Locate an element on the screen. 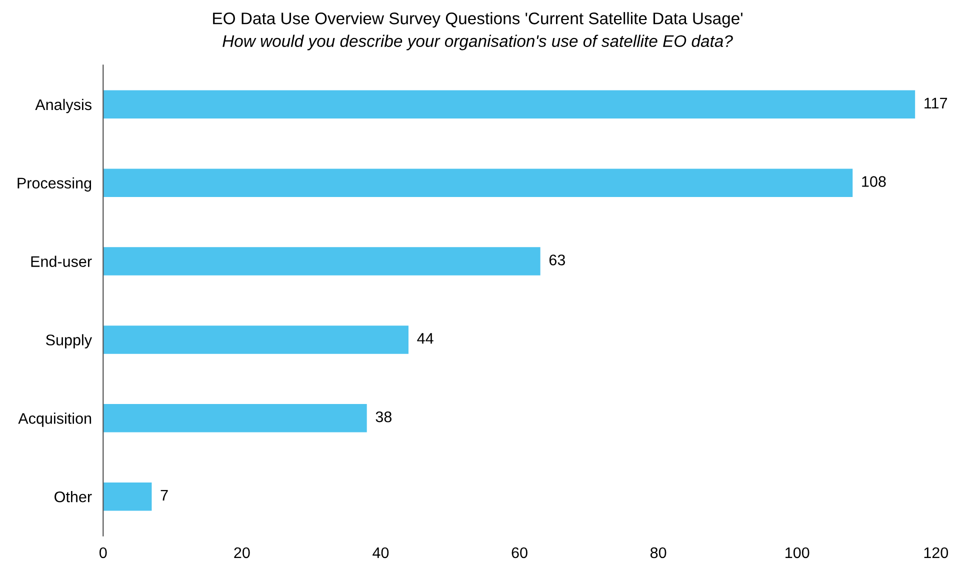 The width and height of the screenshot is (955, 567). data-label: 117 is located at coordinates (936, 103).